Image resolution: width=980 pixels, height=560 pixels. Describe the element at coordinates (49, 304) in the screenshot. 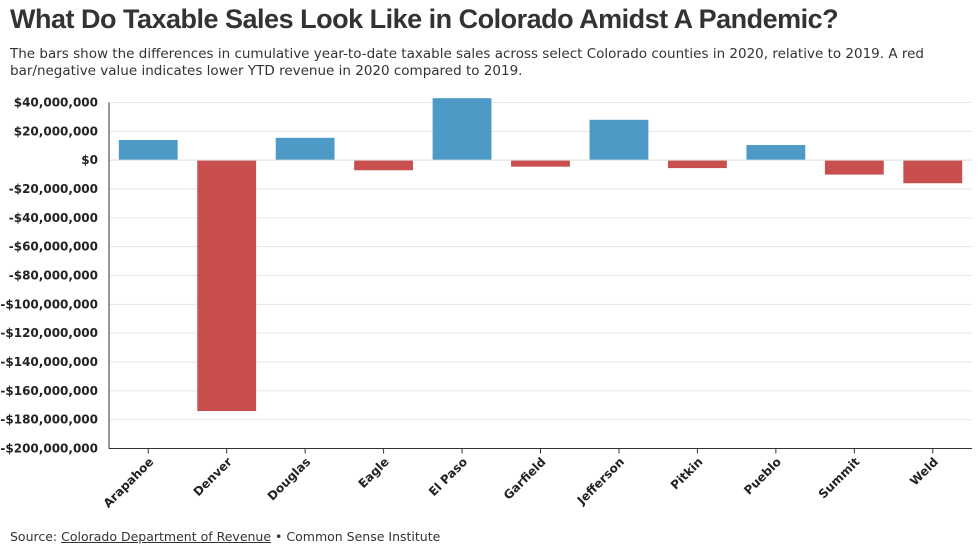

I see `y-tick-label: -$100,000,000` at that location.